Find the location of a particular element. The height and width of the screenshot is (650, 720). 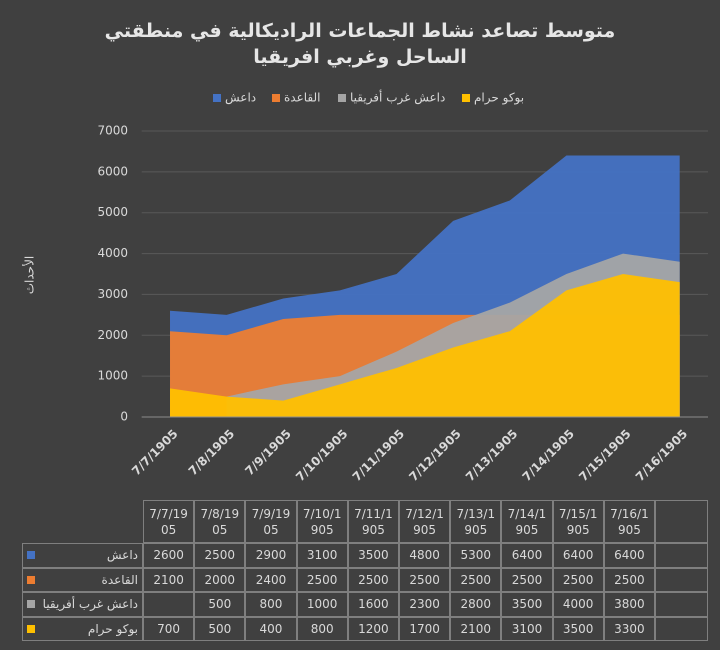

table-header is located at coordinates (681, 521).